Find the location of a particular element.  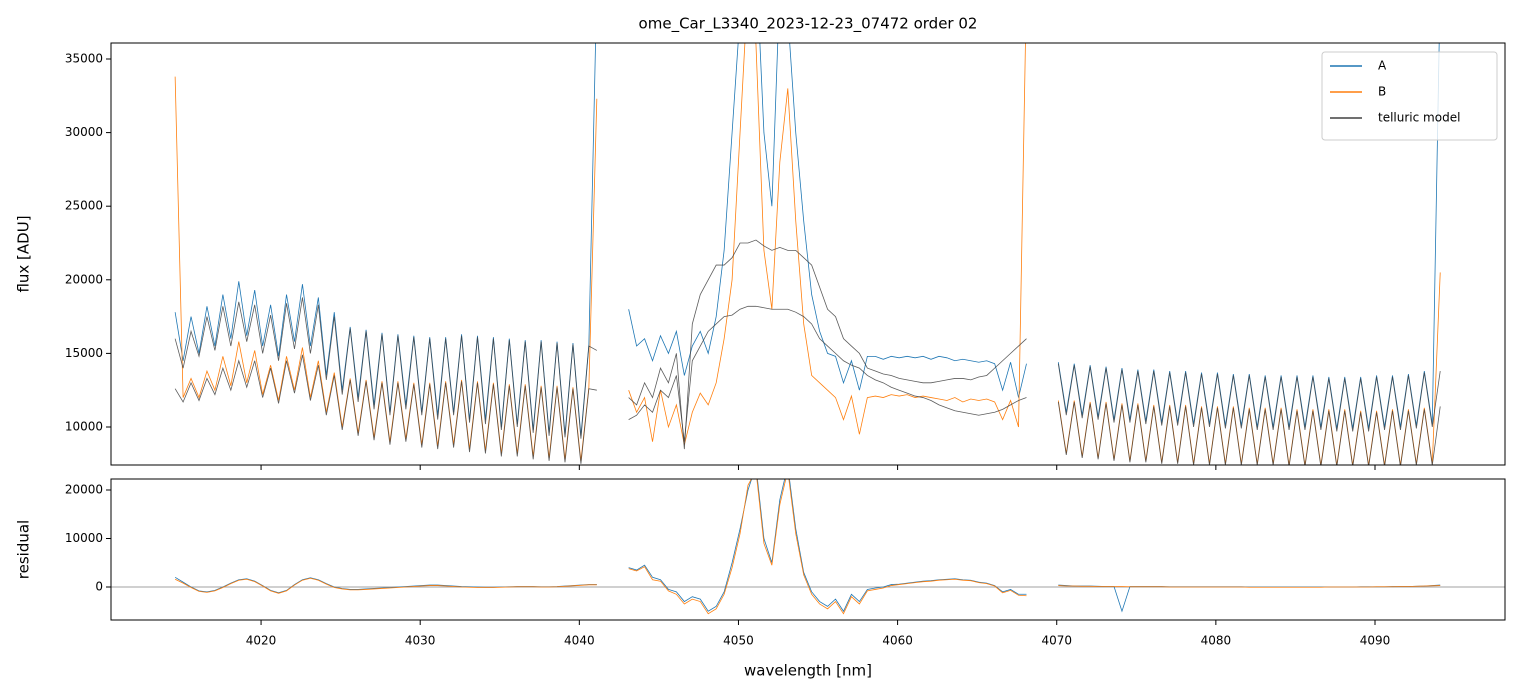

x-tick-label: 4070 is located at coordinates (1056, 641).